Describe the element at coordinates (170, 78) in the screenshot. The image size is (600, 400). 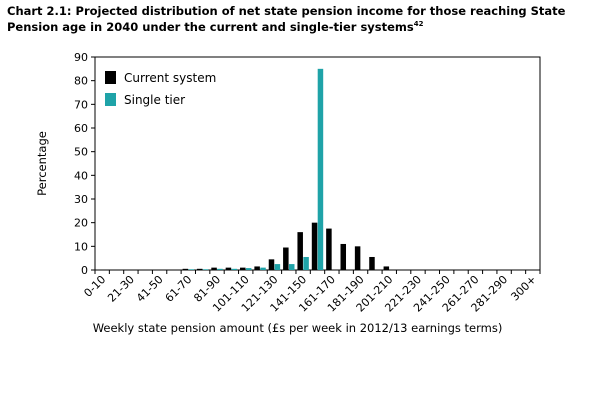
I see `legend-label-current-system: Current system` at that location.